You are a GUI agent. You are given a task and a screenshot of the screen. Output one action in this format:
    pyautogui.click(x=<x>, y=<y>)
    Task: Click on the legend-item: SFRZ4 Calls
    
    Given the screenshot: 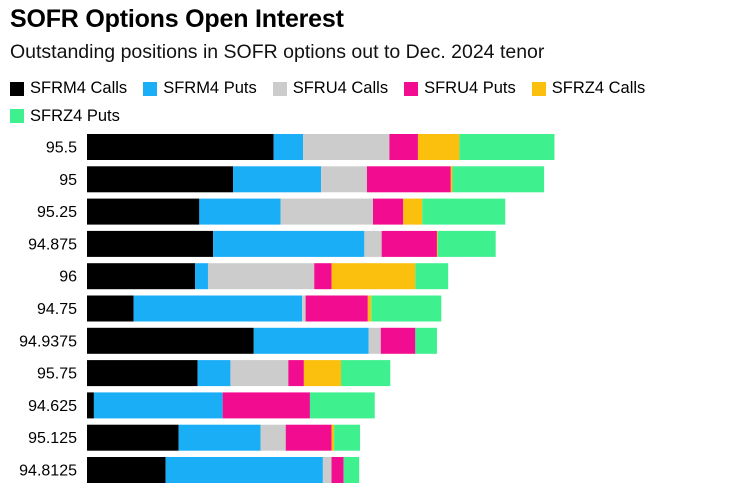 What is the action you would take?
    pyautogui.click(x=588, y=88)
    